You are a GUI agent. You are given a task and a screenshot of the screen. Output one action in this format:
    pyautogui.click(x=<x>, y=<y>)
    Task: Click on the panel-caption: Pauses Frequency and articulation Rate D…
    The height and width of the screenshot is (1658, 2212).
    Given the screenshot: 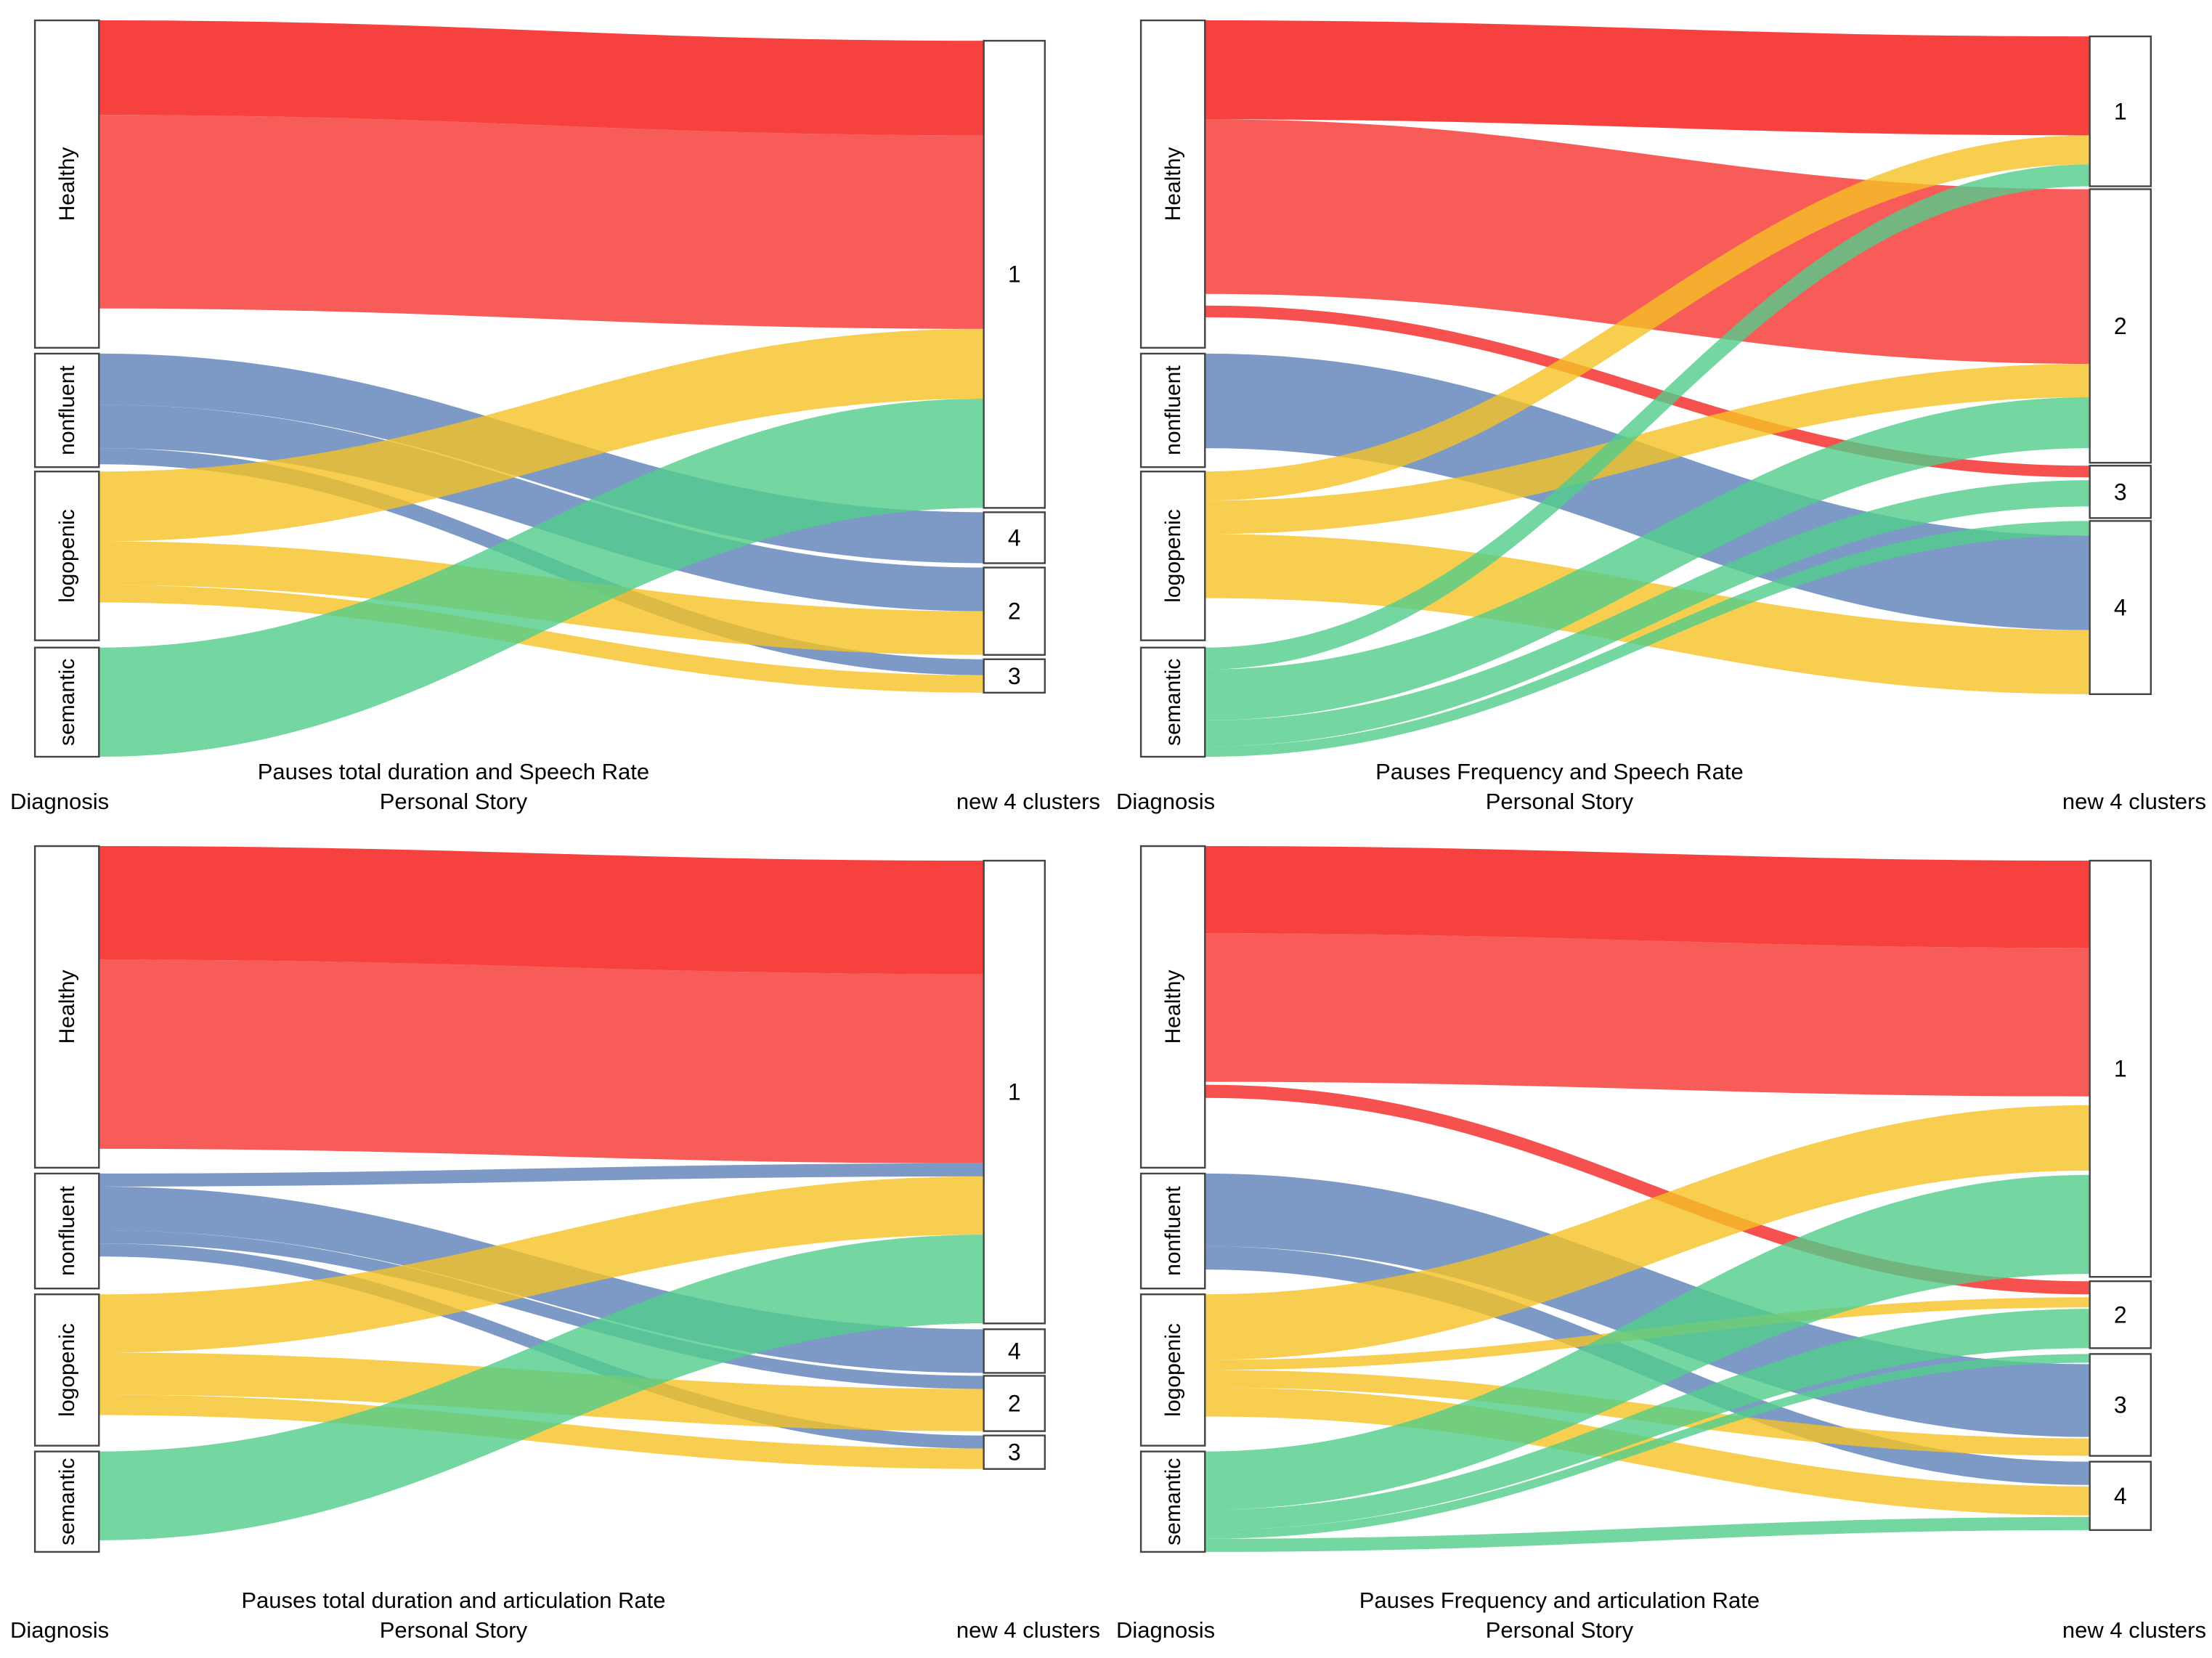 What is the action you would take?
    pyautogui.click(x=1659, y=1621)
    